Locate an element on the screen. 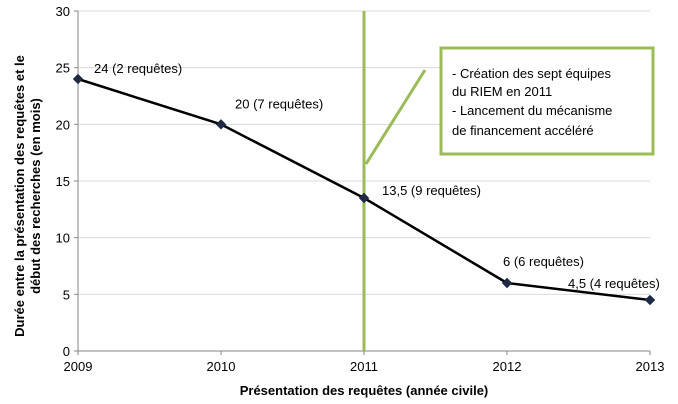 Image resolution: width=678 pixels, height=404 pixels. x-axis-title: Présentation des requêtes (année civile) is located at coordinates (364, 390).